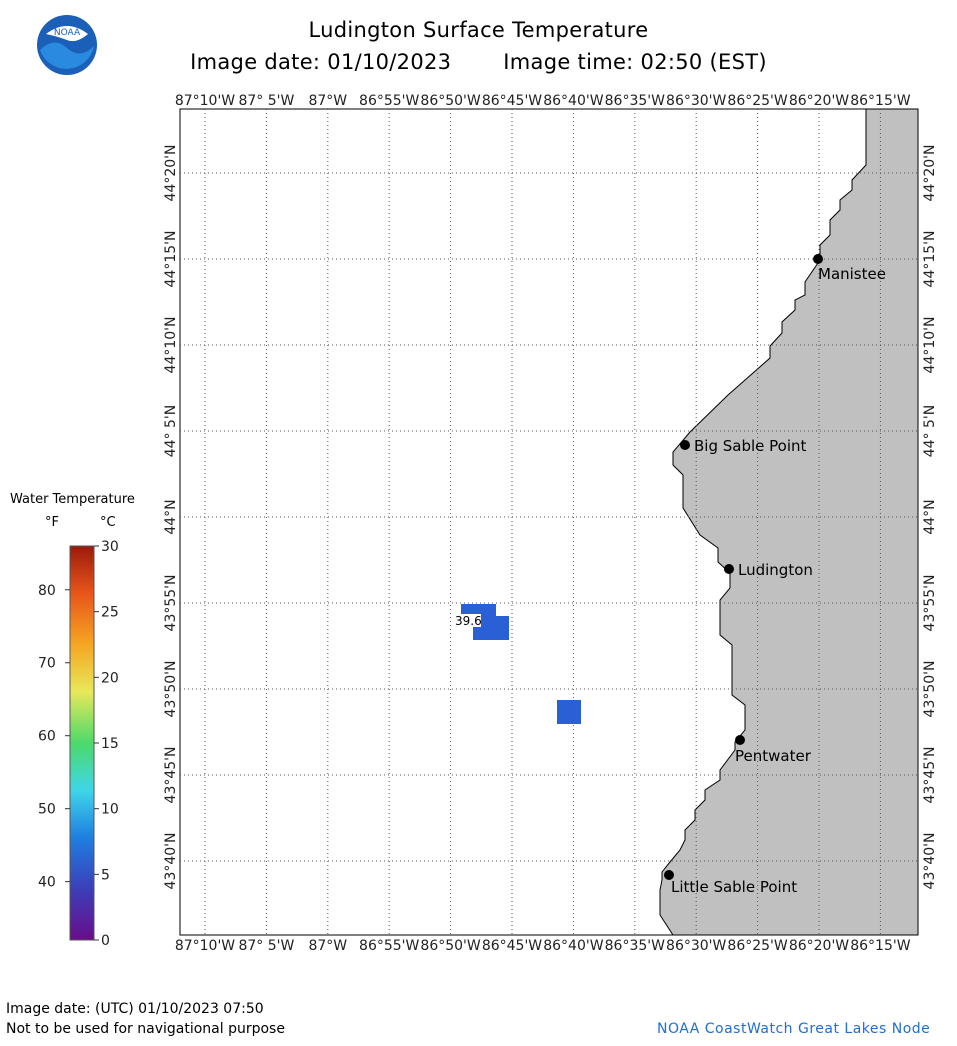 The height and width of the screenshot is (1046, 957). I want to click on city-label-little-sable-point: Little Sable Point, so click(734, 887).